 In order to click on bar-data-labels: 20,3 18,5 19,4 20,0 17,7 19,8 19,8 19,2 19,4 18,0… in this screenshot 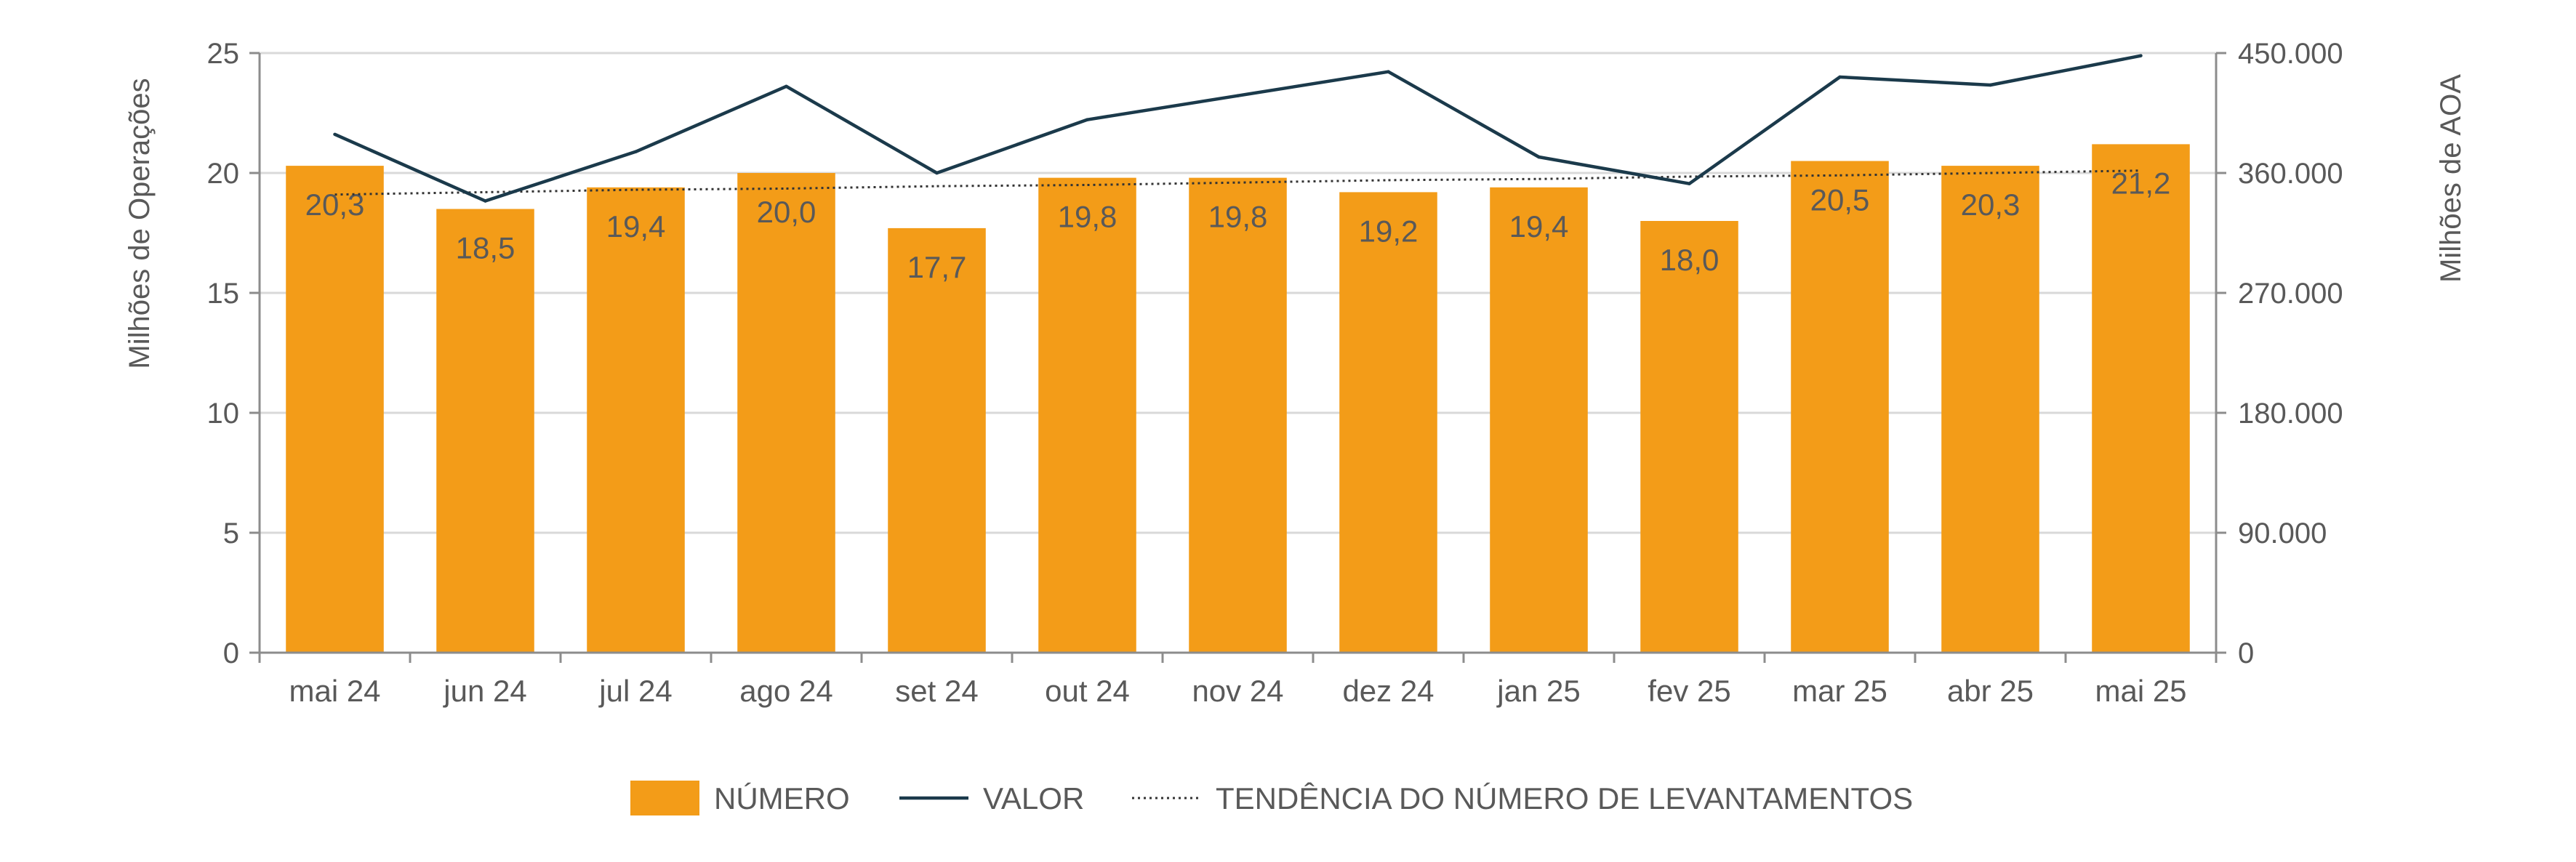, I will do `click(1238, 225)`.